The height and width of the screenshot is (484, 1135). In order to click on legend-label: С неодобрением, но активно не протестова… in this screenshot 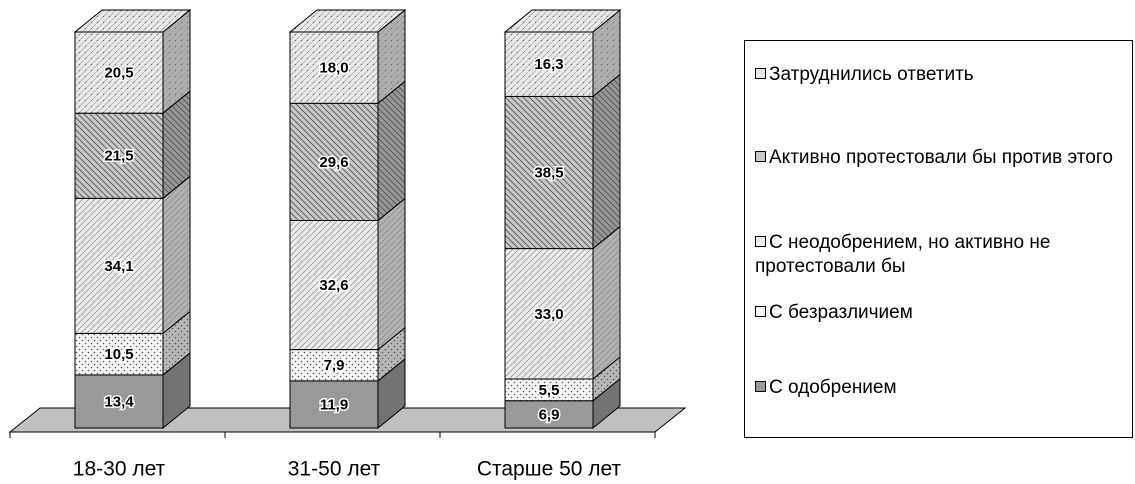, I will do `click(903, 254)`.